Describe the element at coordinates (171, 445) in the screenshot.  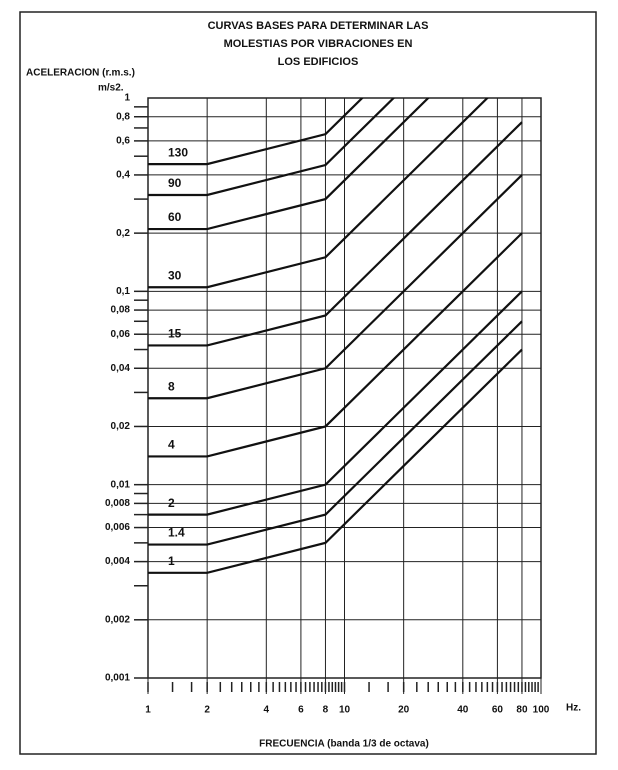
I see `curve-label: 4` at that location.